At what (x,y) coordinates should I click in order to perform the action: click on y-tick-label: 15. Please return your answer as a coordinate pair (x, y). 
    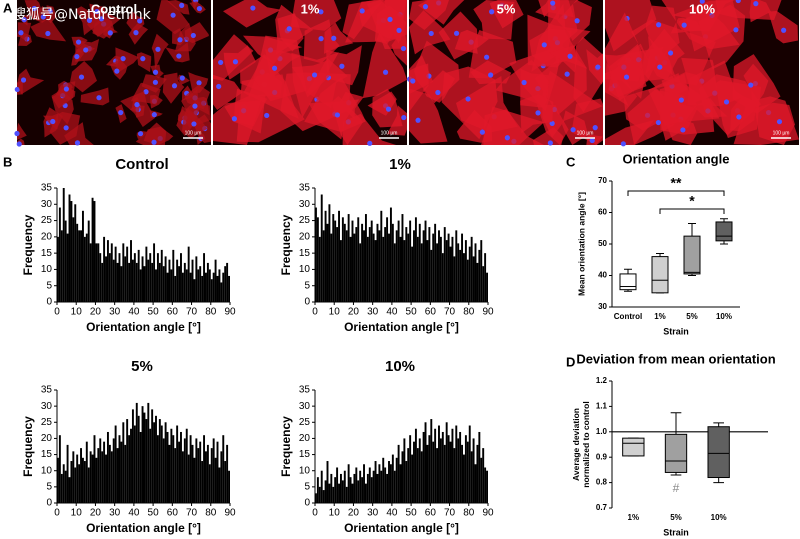
    Looking at the image, I should click on (305, 253).